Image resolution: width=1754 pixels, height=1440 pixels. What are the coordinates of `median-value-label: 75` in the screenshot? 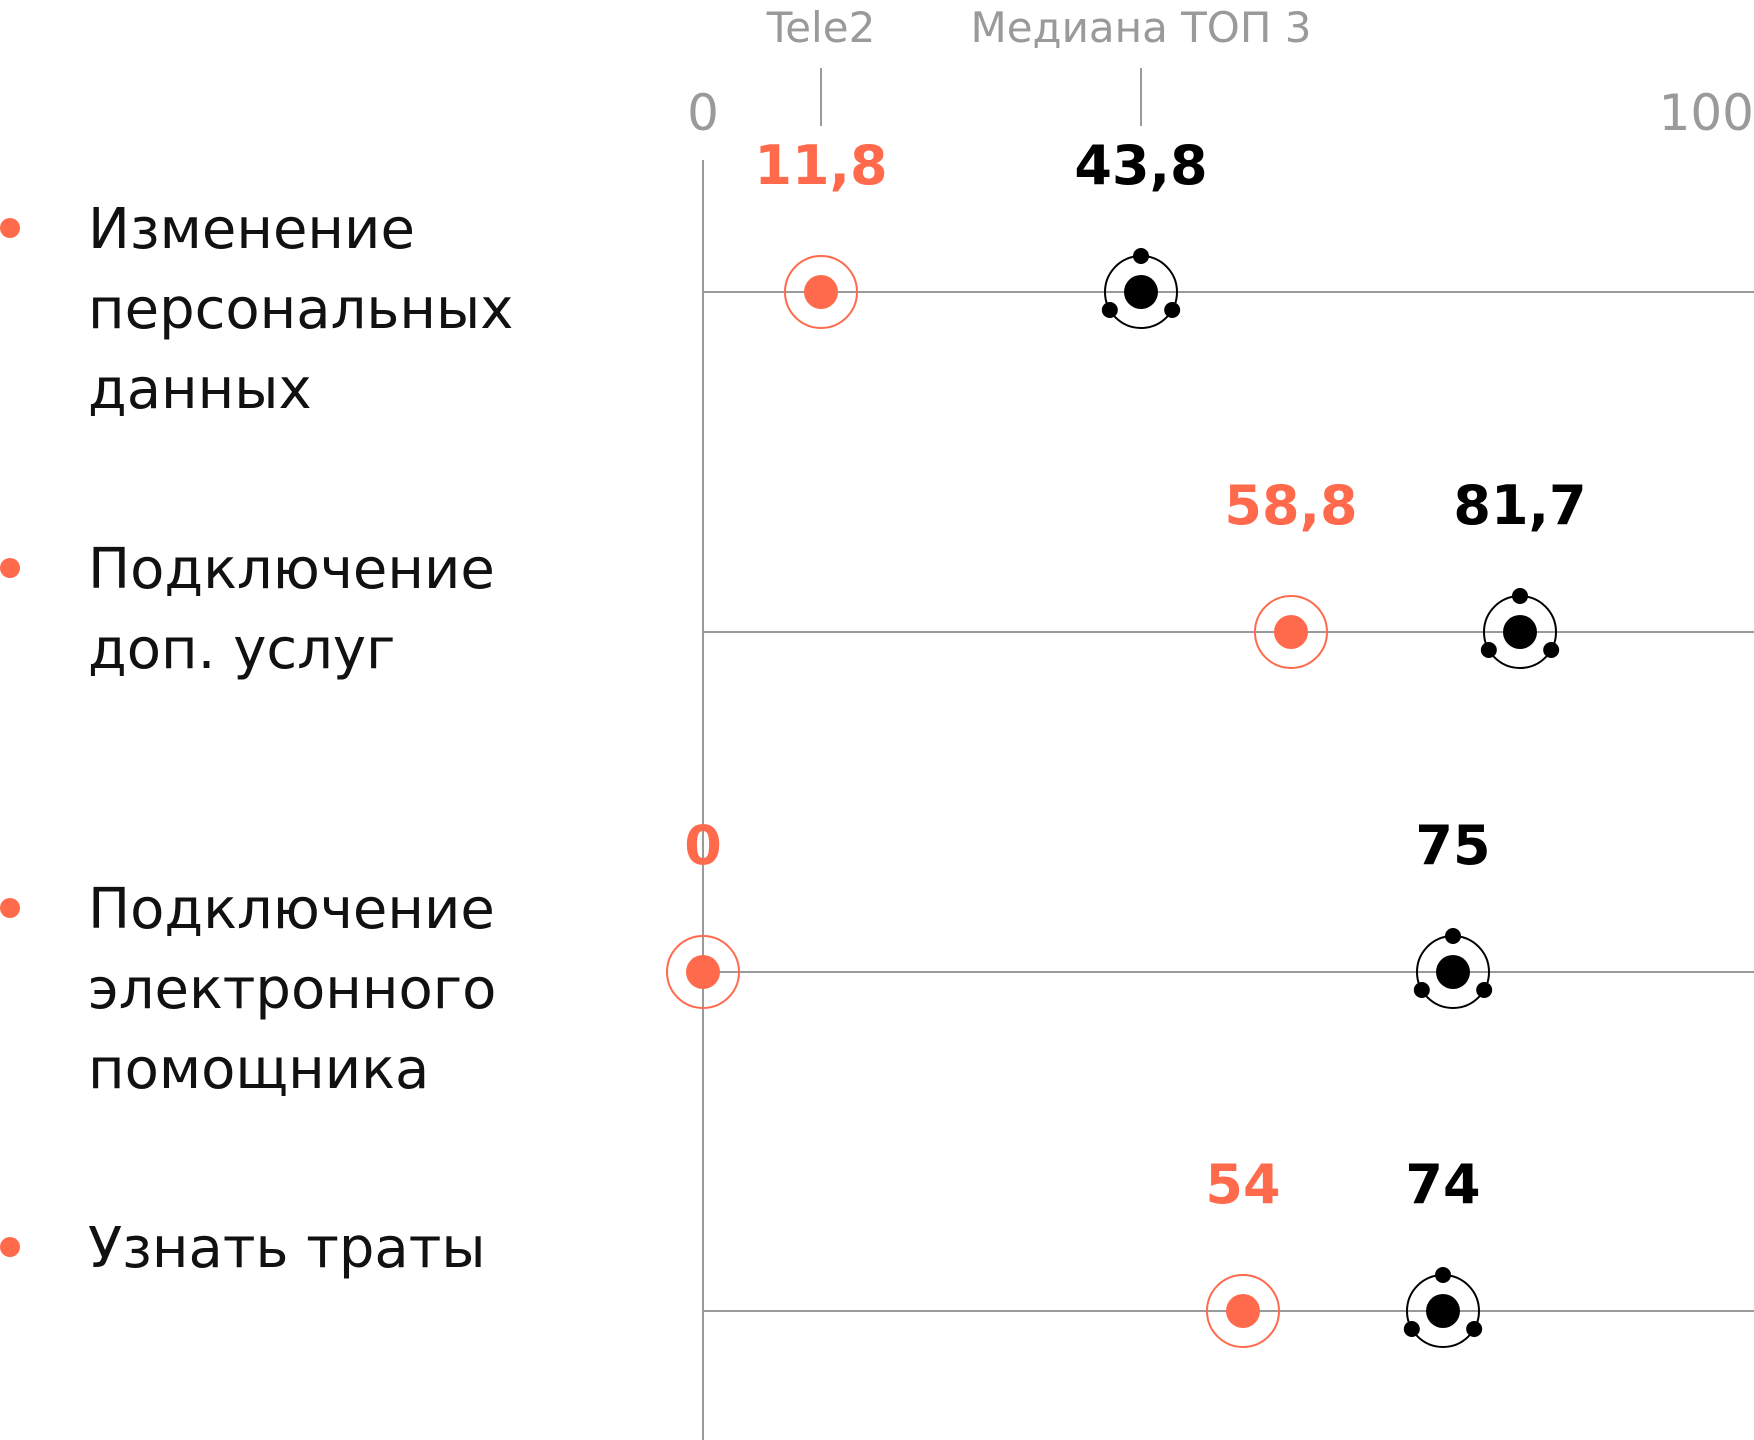 It's located at (1452, 845).